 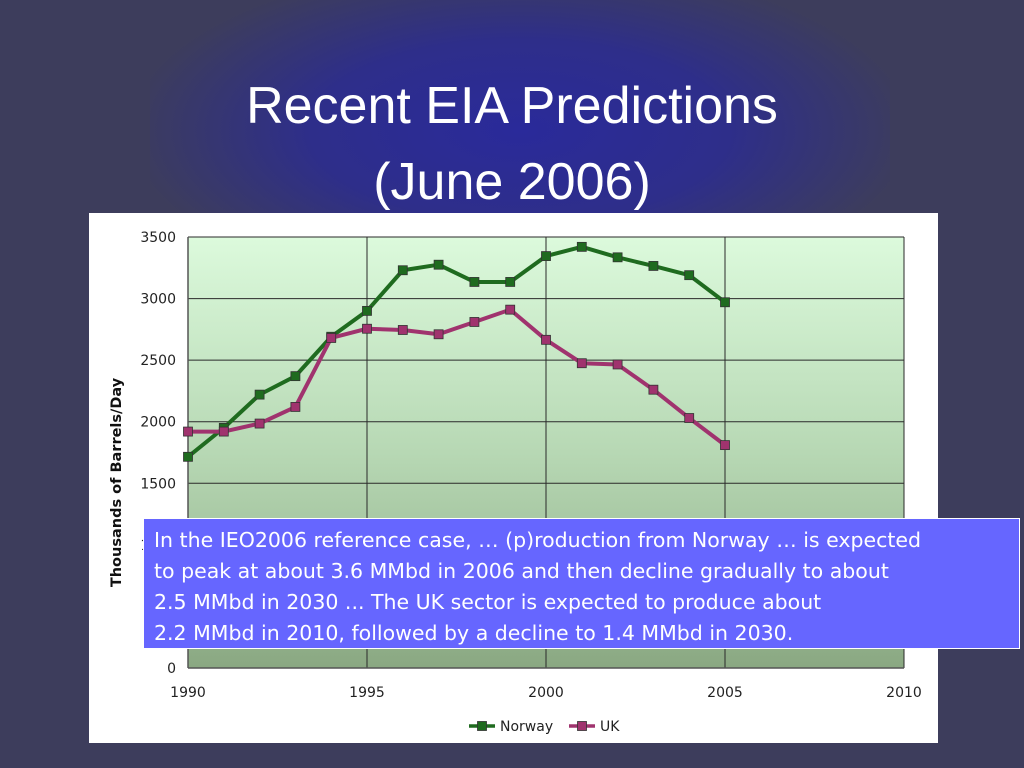 I want to click on series-line-uk, so click(x=457, y=377).